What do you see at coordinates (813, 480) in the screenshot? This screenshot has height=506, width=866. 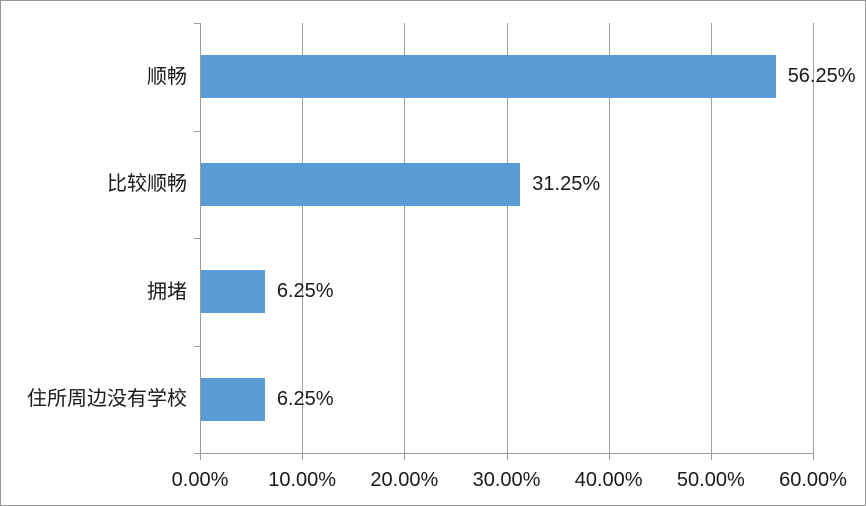 I see `x-axis-tick-label: 60.00%` at bounding box center [813, 480].